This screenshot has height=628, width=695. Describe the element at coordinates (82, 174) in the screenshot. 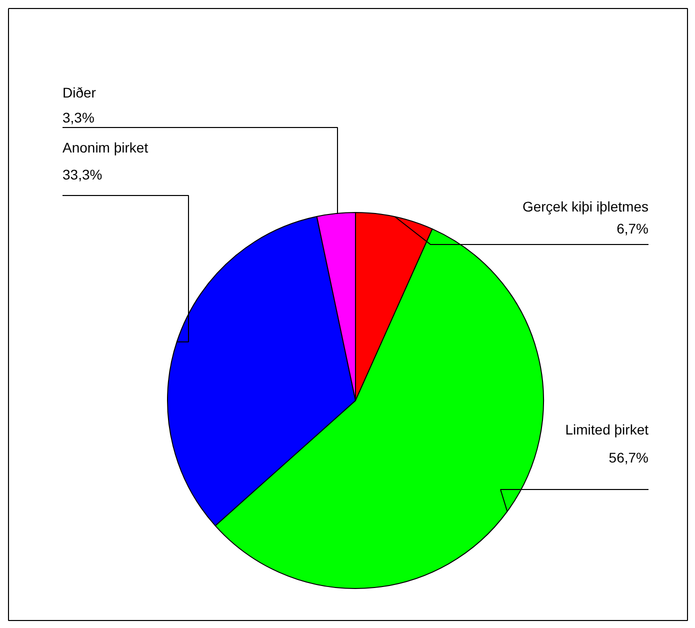

I see `data-label: 33,3%` at that location.